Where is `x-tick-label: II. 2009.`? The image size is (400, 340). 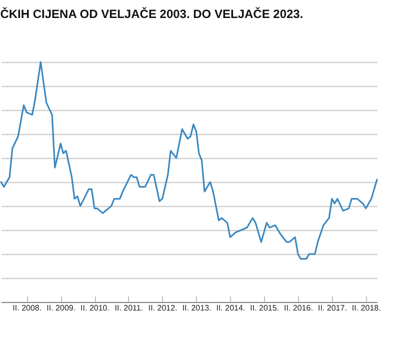 x-tick-label: II. 2009. is located at coordinates (61, 308).